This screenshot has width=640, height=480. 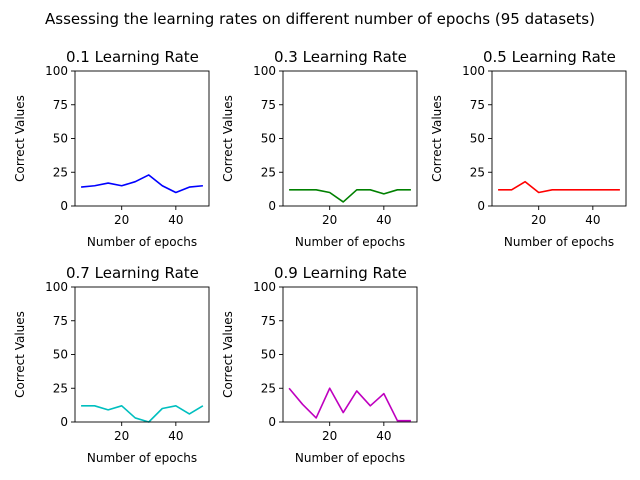 What do you see at coordinates (340, 57) in the screenshot?
I see `subplot-title: 0.3 Learning Rate` at bounding box center [340, 57].